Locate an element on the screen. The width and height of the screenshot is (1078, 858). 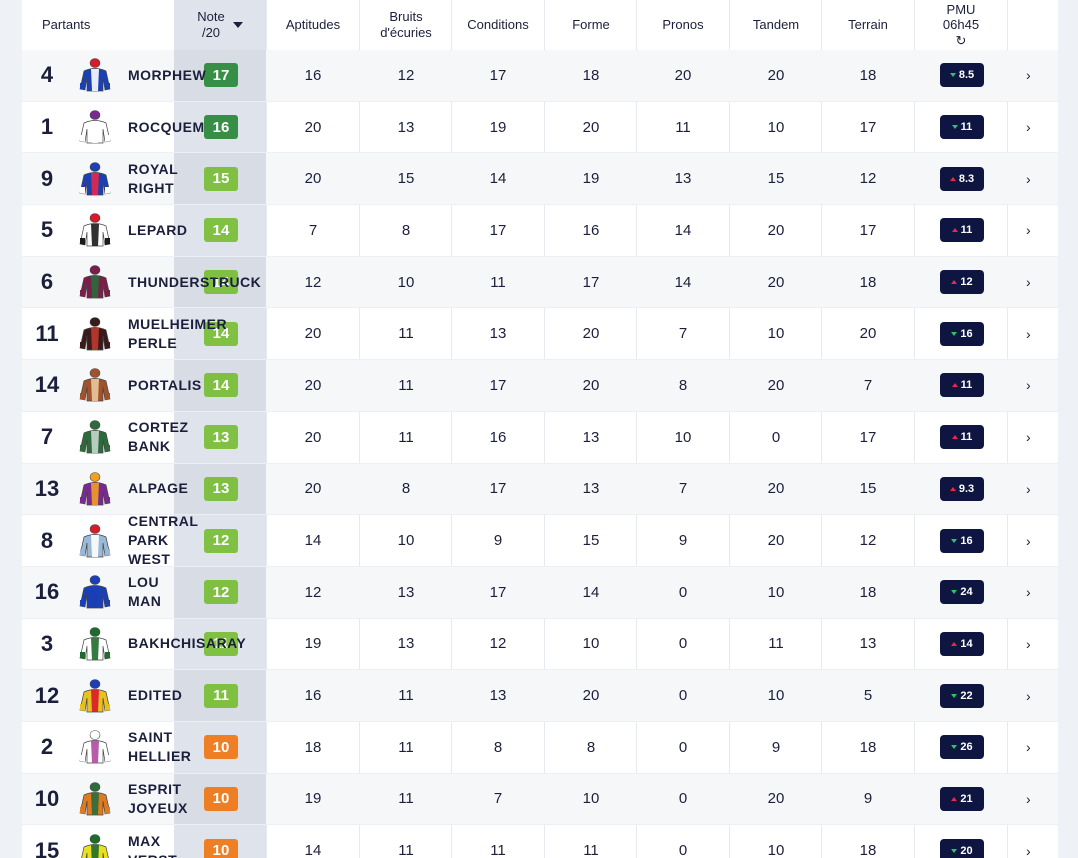
note-cell: 10 is located at coordinates (220, 799).